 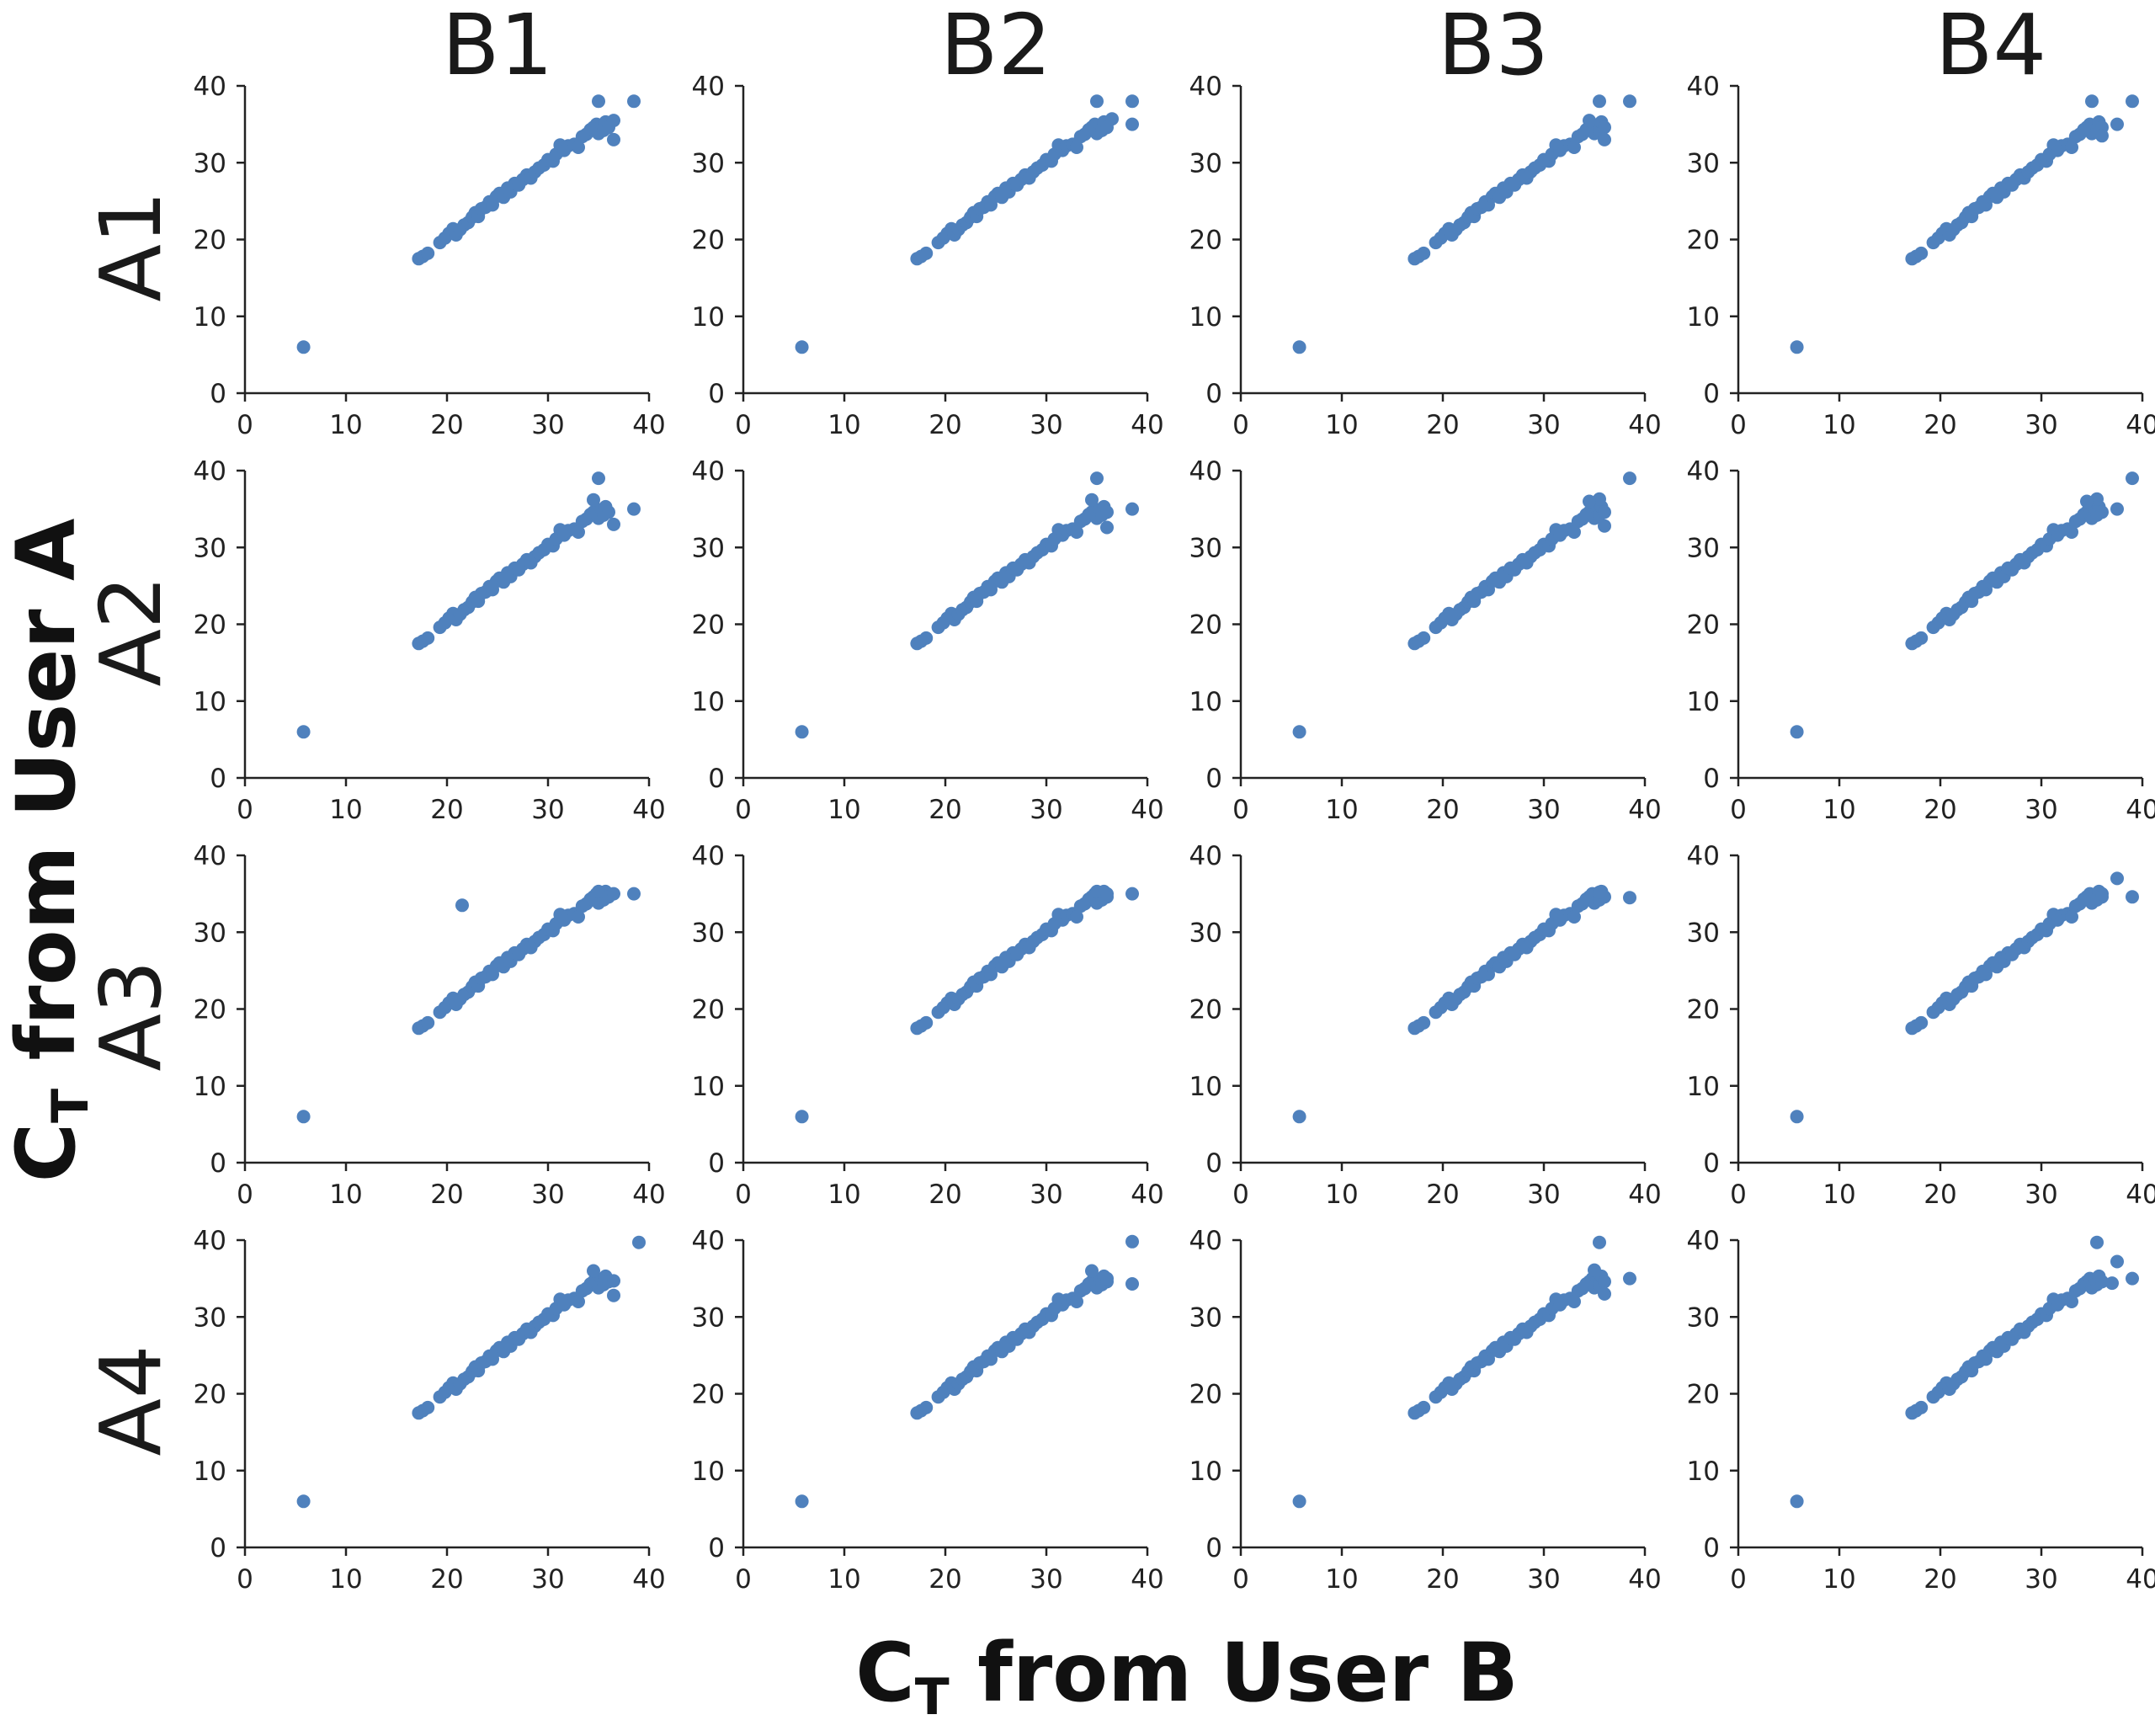 I want to click on panel-a3-b1: 0 10 20 30 40 0 10 20 30 40, so click(x=430, y=1025).